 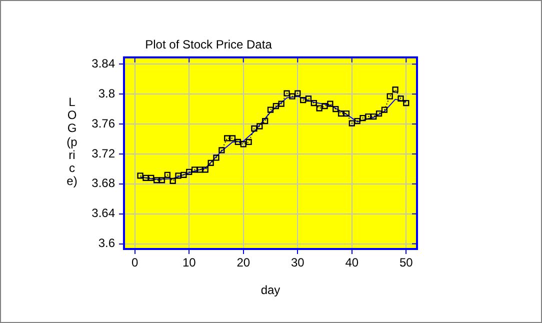 I want to click on x-tick-label: 30, so click(x=297, y=263).